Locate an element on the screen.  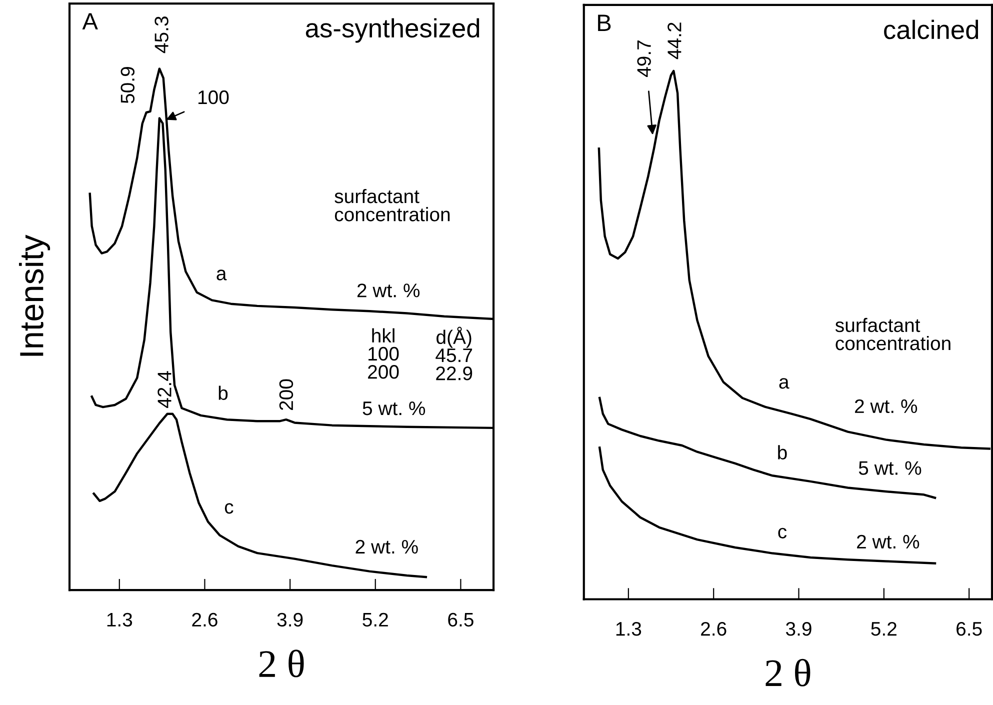
annotation: 49.7 is located at coordinates (644, 58).